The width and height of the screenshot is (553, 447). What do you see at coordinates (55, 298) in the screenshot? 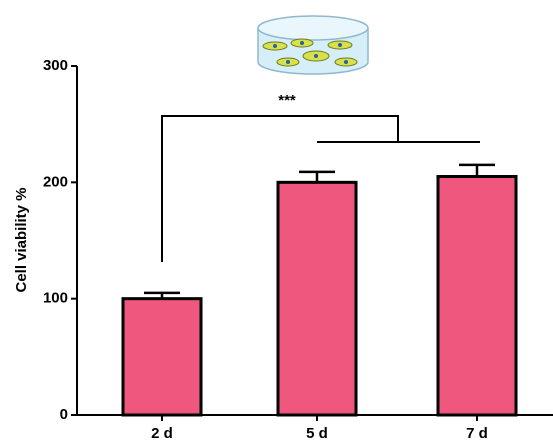
I see `y-tick-label: 100` at bounding box center [55, 298].